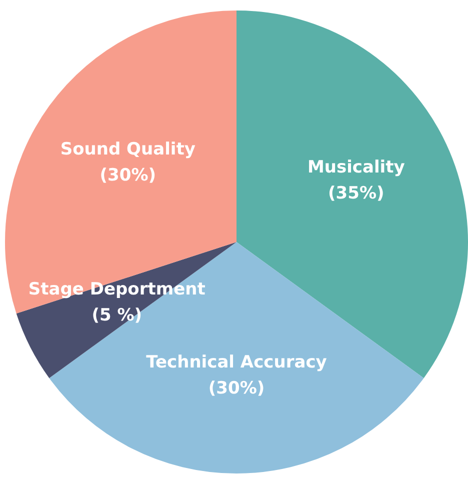 This screenshot has width=468, height=477. Describe the element at coordinates (356, 193) in the screenshot. I see `data-label: (35%)` at that location.